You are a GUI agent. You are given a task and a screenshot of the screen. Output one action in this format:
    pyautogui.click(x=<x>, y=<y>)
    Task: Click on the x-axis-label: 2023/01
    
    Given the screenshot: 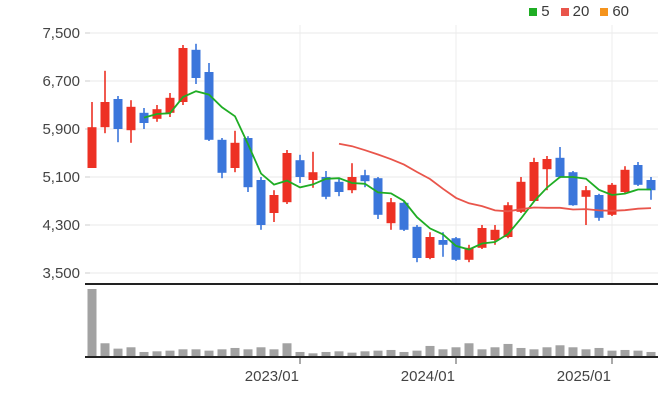 What is the action you would take?
    pyautogui.click(x=272, y=376)
    